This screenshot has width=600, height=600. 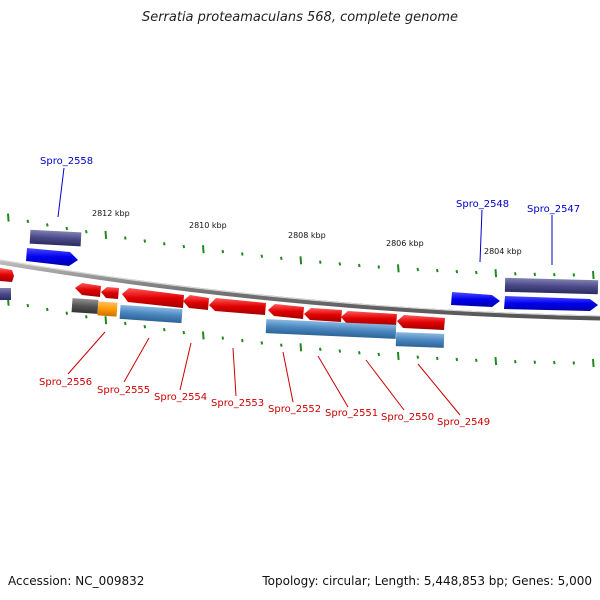 I want to click on accession-label: Accession: NC_009832, so click(x=76, y=581).